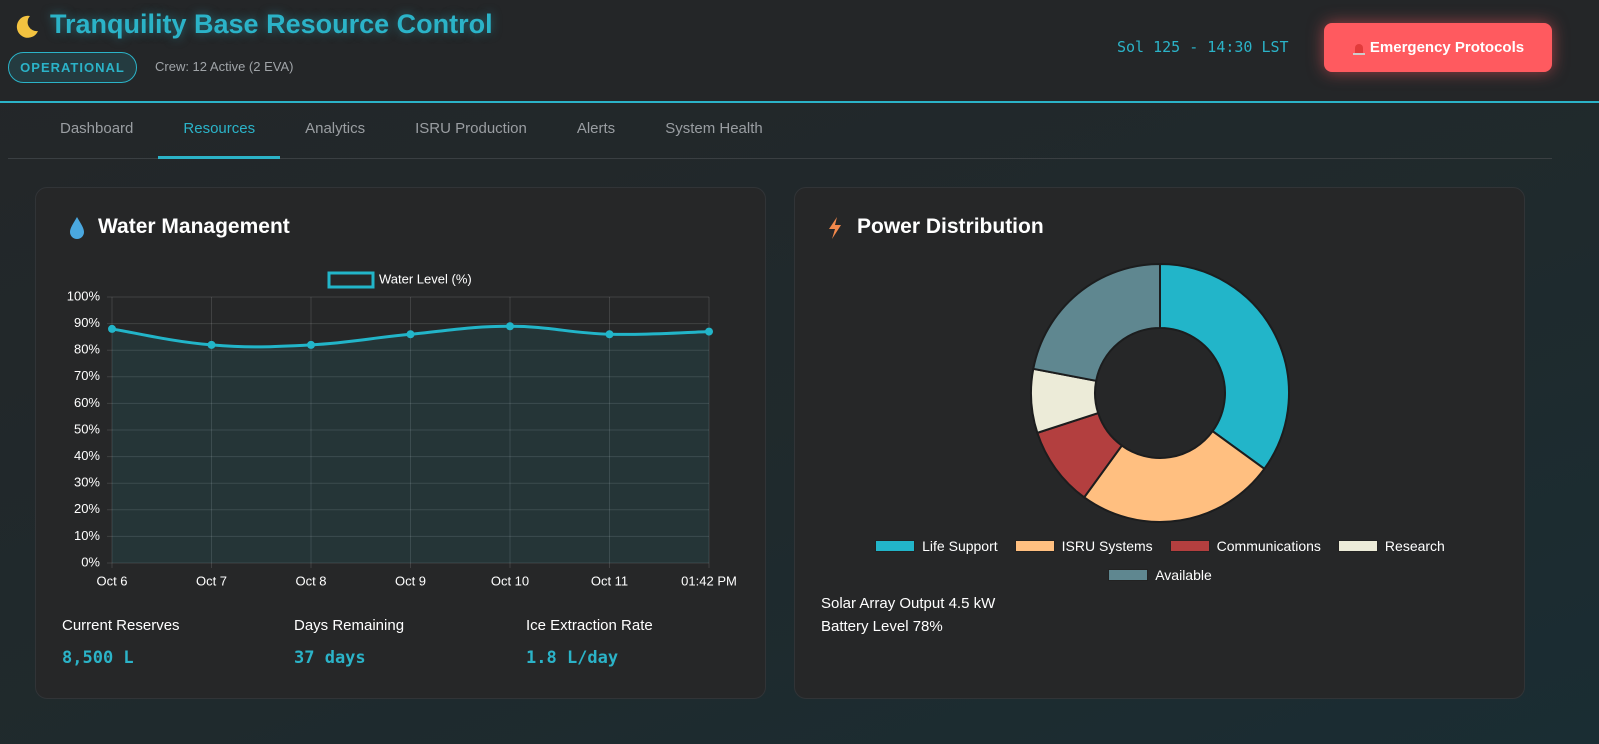 This screenshot has height=744, width=1599. What do you see at coordinates (471, 128) in the screenshot?
I see `nav-tab: ISRU Production` at bounding box center [471, 128].